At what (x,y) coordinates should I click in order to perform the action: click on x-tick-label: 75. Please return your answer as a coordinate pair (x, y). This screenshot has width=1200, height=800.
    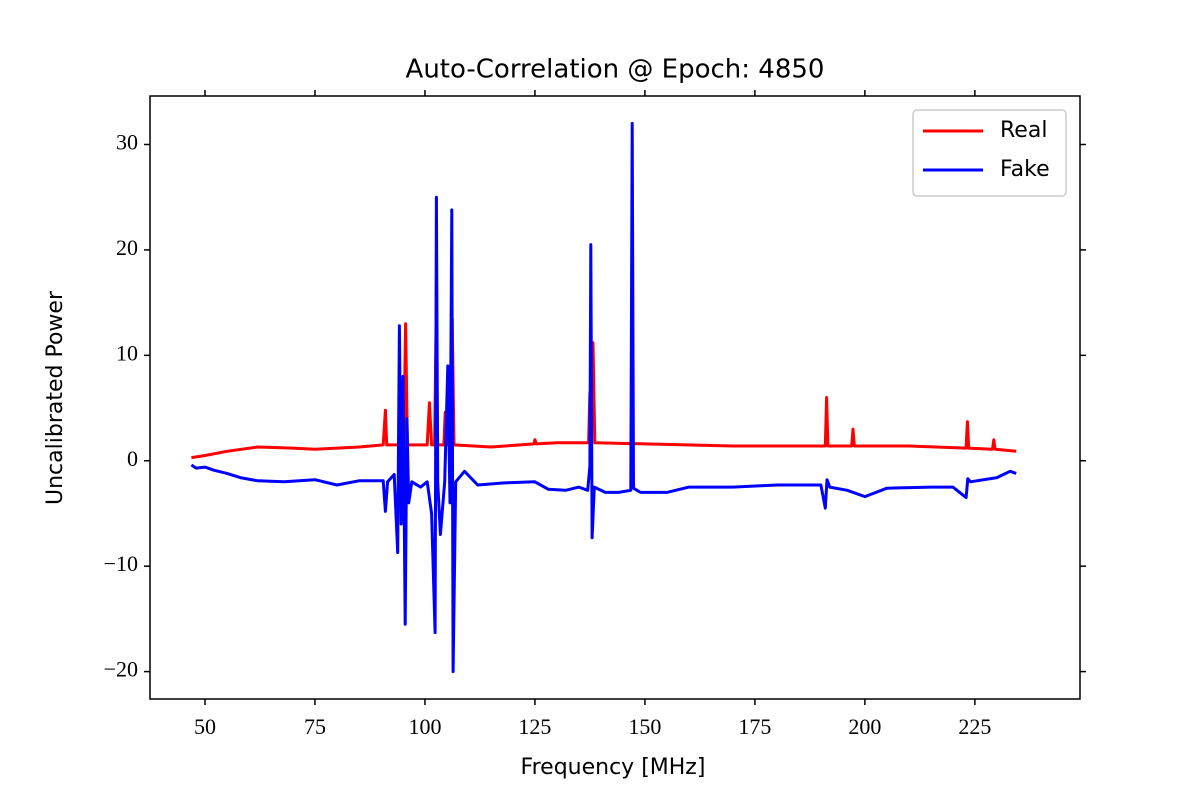
    Looking at the image, I should click on (315, 726).